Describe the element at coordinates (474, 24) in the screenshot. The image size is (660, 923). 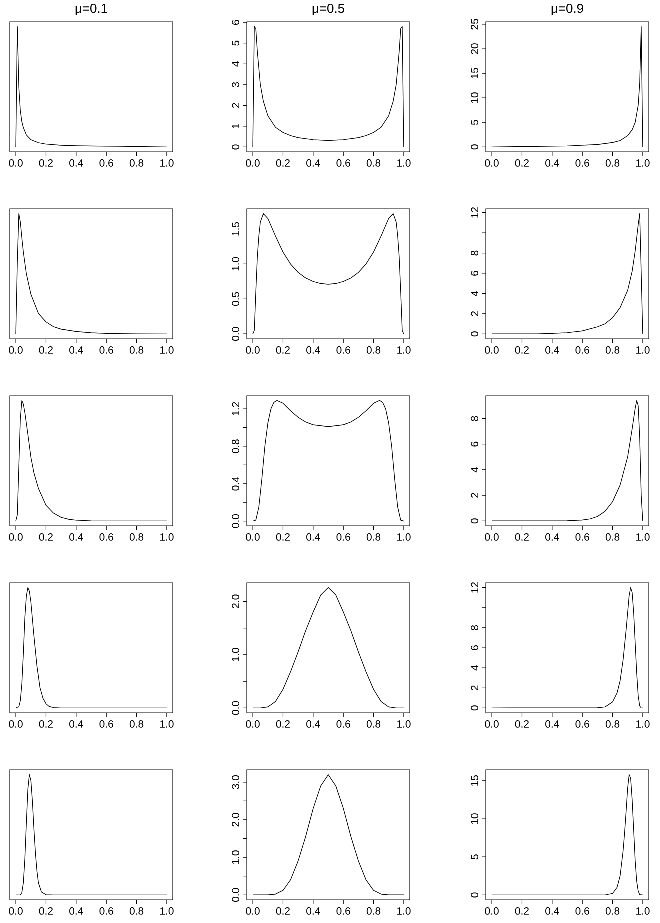
I see `y-tick-label: 25` at that location.